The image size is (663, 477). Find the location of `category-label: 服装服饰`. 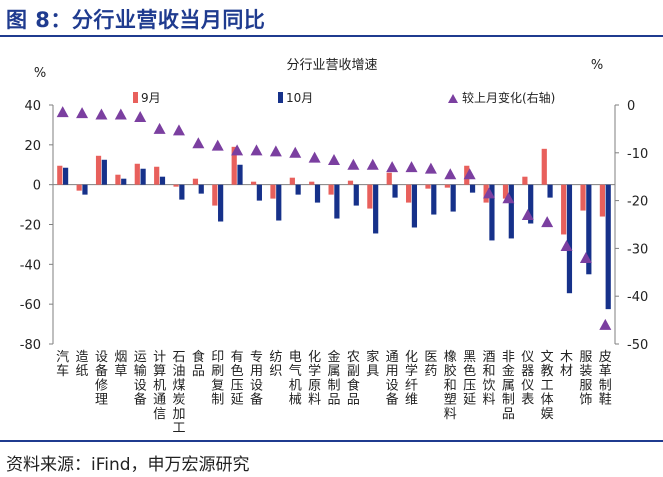

category-label: 服装服饰 is located at coordinates (585, 379).